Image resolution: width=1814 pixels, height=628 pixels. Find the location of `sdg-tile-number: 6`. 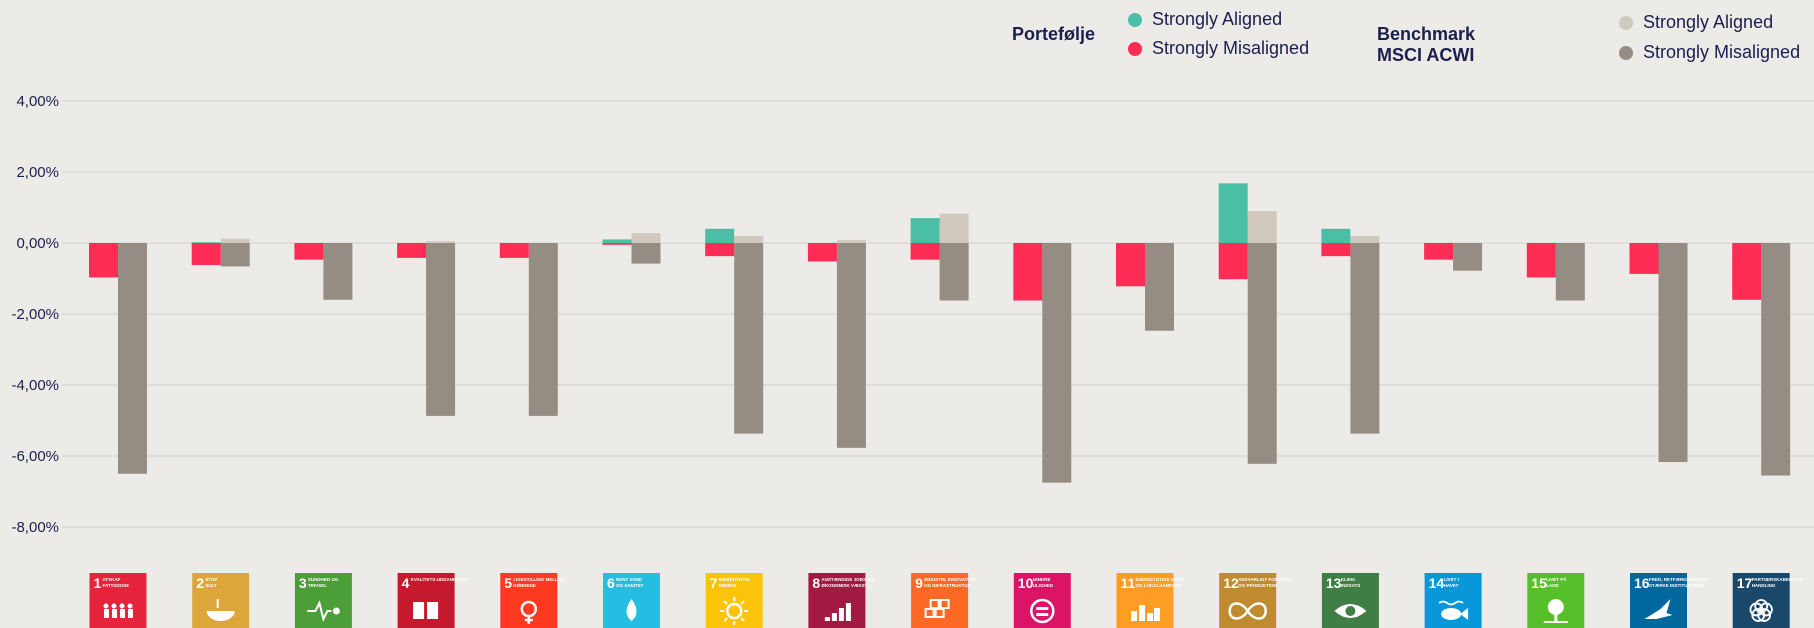

sdg-tile-number: 6 is located at coordinates (611, 583).